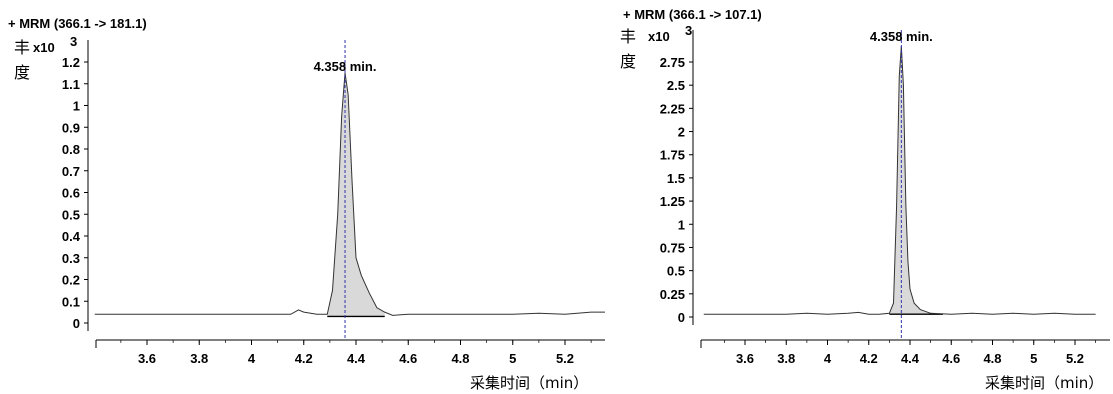 The image size is (1113, 394). Describe the element at coordinates (676, 85) in the screenshot. I see `y-tick-label: 2.5` at that location.